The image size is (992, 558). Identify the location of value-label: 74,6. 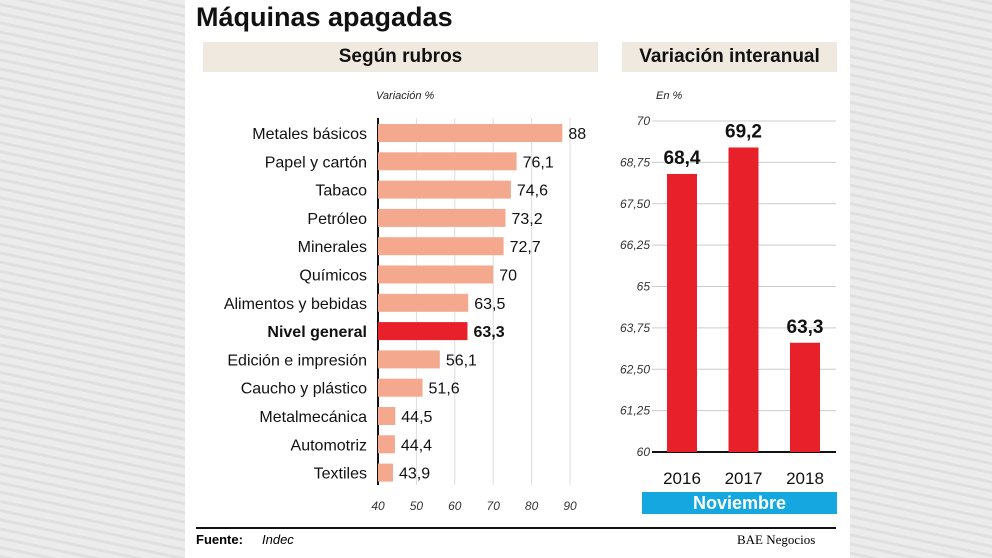
(532, 191).